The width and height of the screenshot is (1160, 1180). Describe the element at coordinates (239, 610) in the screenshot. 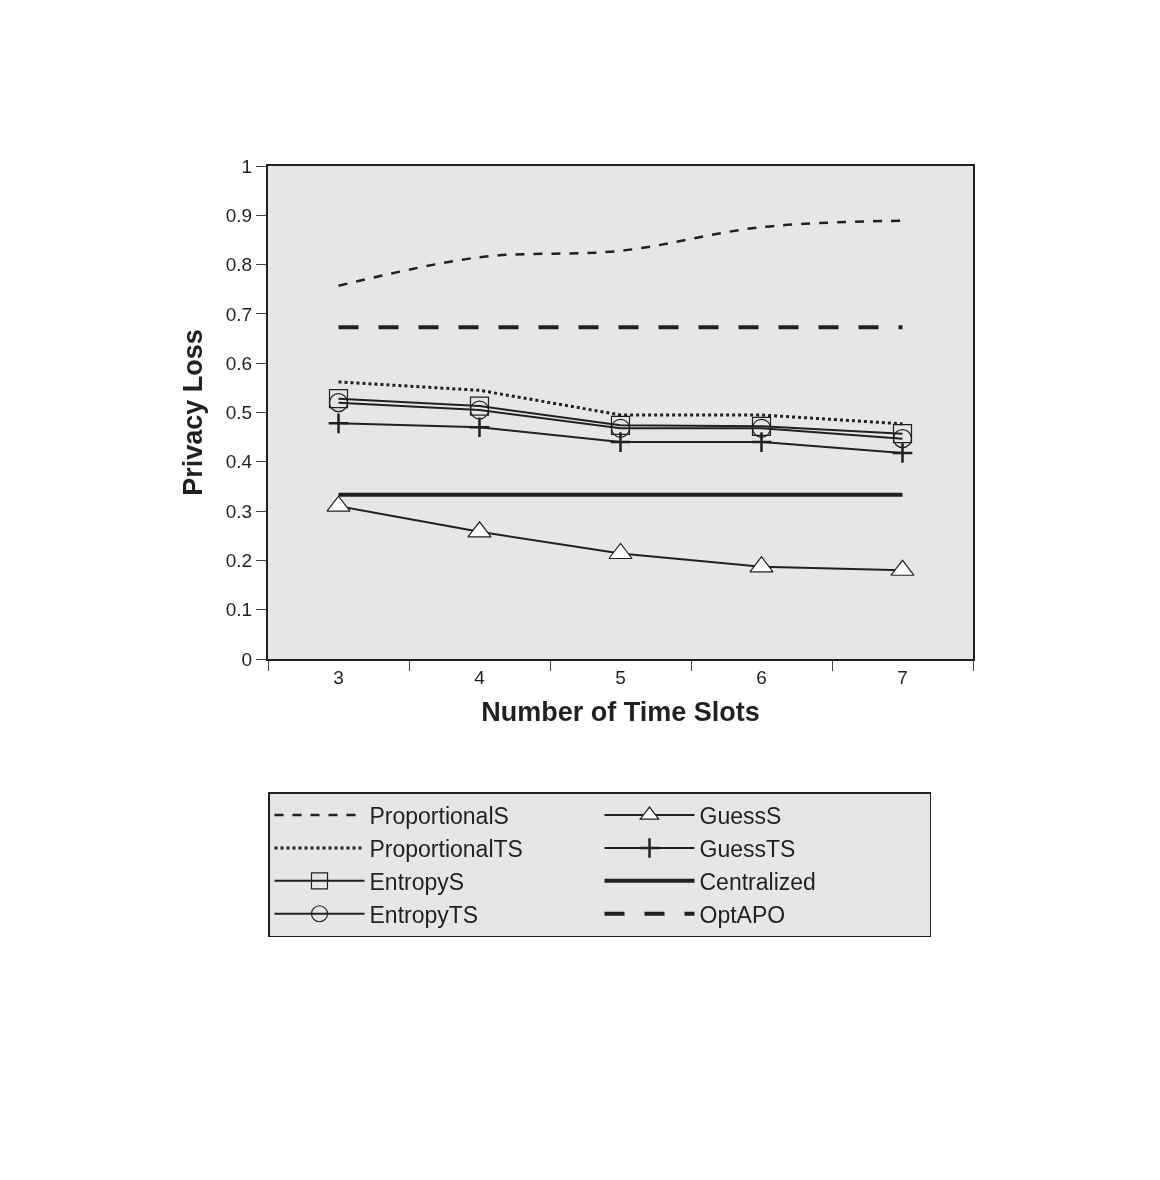

I see `y-tick-label: 0.1` at that location.